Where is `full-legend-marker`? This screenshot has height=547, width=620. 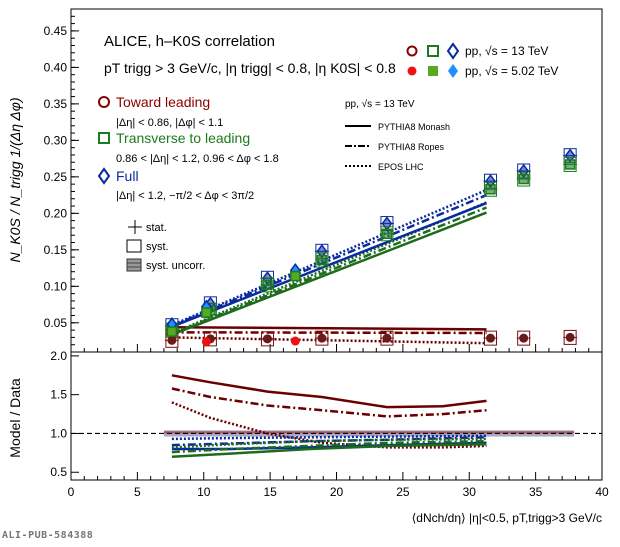 full-legend-marker is located at coordinates (104, 176).